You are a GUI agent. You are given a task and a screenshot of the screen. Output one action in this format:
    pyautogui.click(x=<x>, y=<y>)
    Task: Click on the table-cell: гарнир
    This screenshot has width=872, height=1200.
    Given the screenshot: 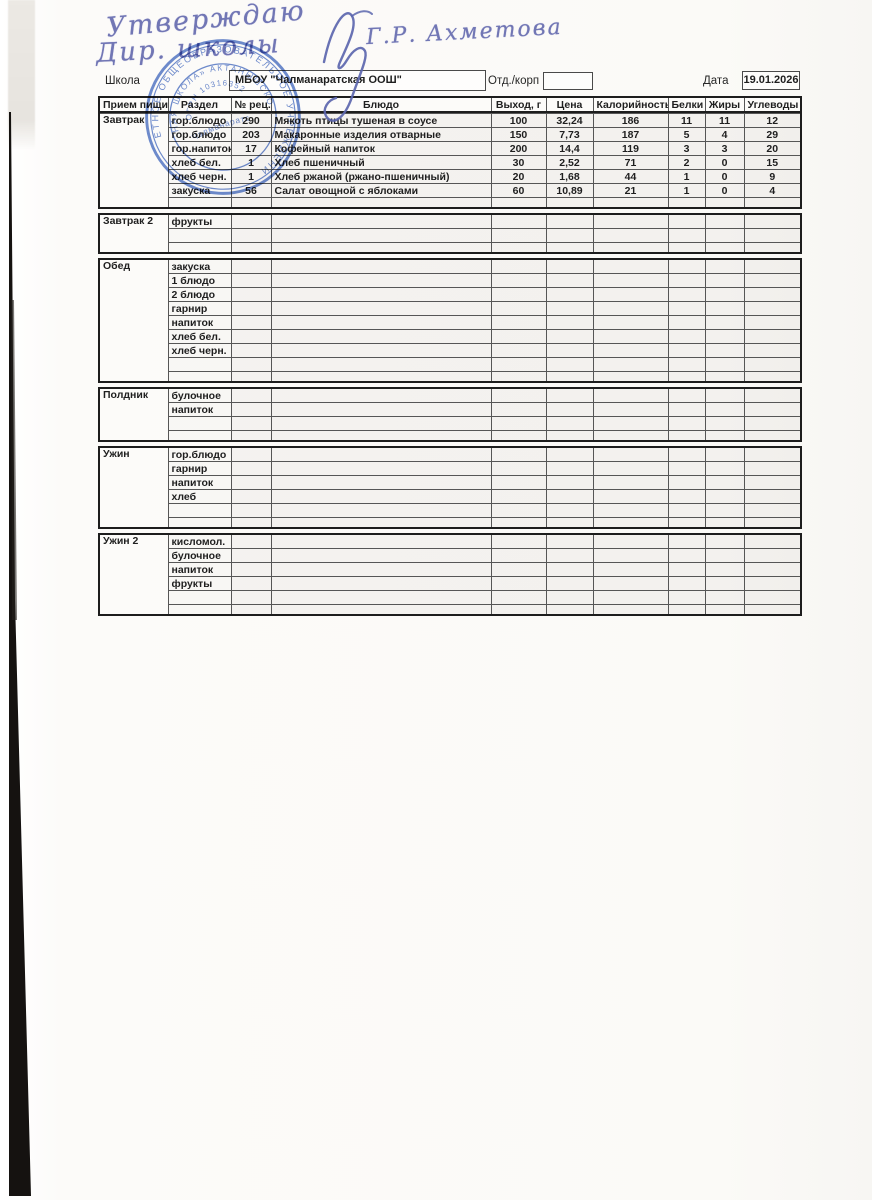 What is the action you would take?
    pyautogui.click(x=199, y=308)
    